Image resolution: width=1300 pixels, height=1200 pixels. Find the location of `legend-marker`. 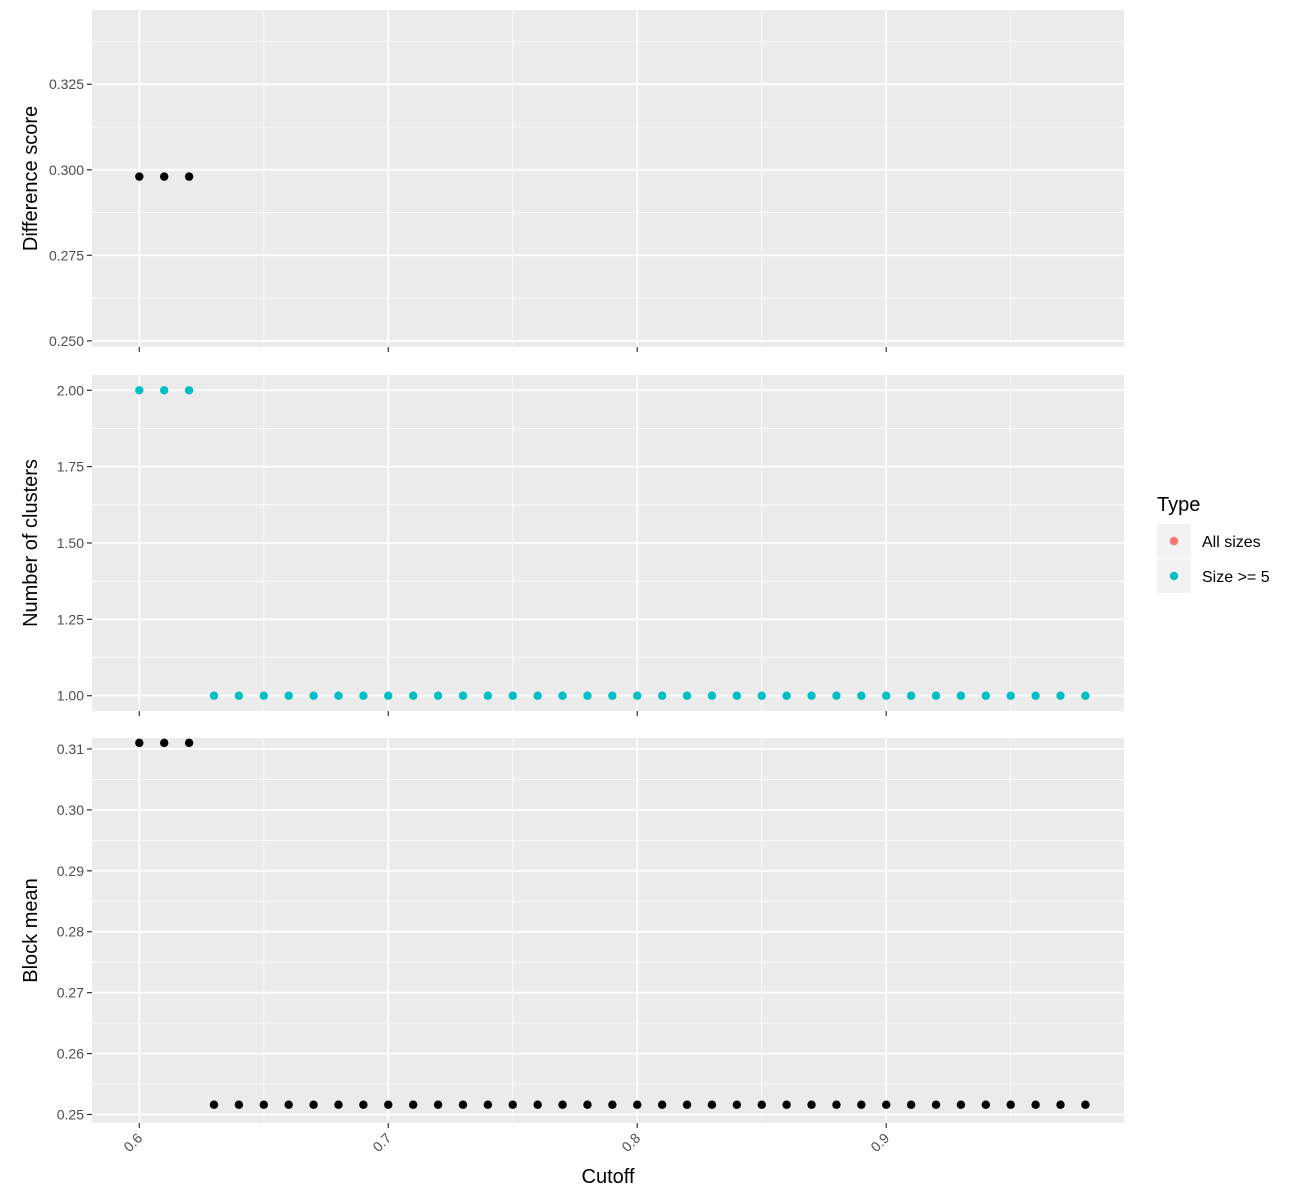

legend-marker is located at coordinates (1174, 541).